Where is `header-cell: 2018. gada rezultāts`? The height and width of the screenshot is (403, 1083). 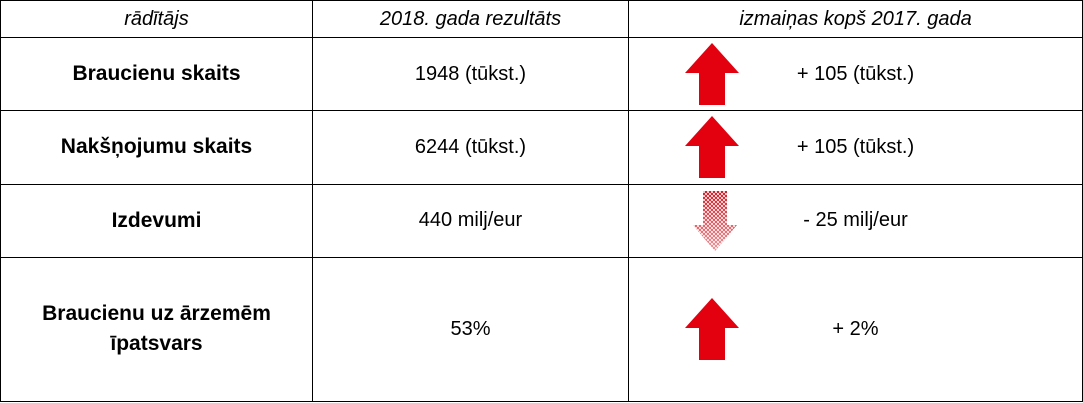 header-cell: 2018. gada rezultāts is located at coordinates (470, 19).